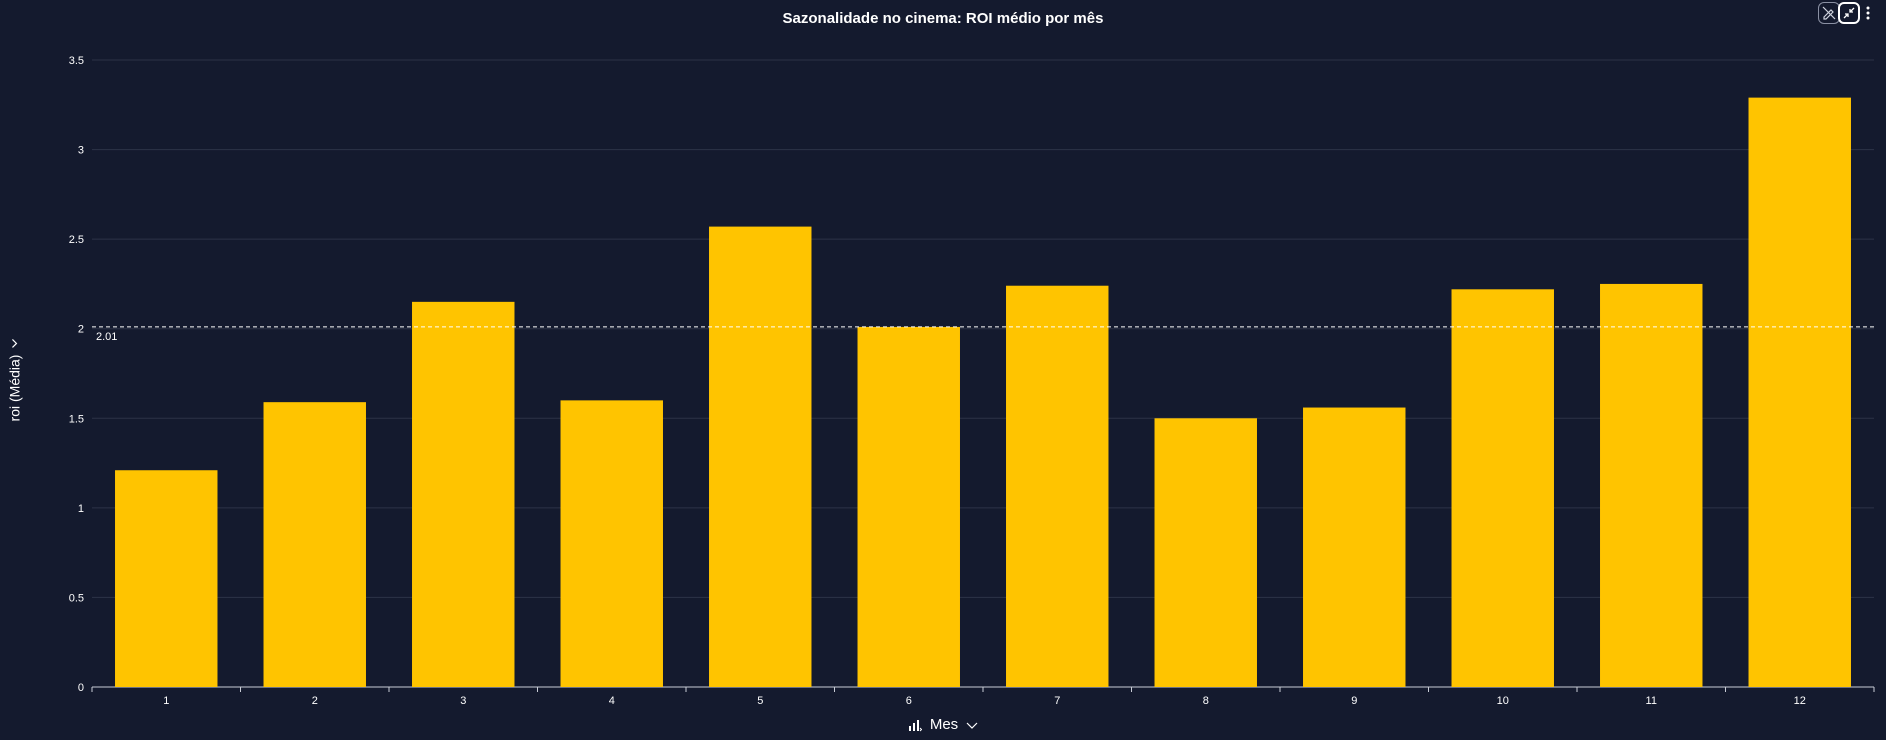 This screenshot has height=740, width=1886. I want to click on y-axis-title-control: roi (Média), so click(14, 380).